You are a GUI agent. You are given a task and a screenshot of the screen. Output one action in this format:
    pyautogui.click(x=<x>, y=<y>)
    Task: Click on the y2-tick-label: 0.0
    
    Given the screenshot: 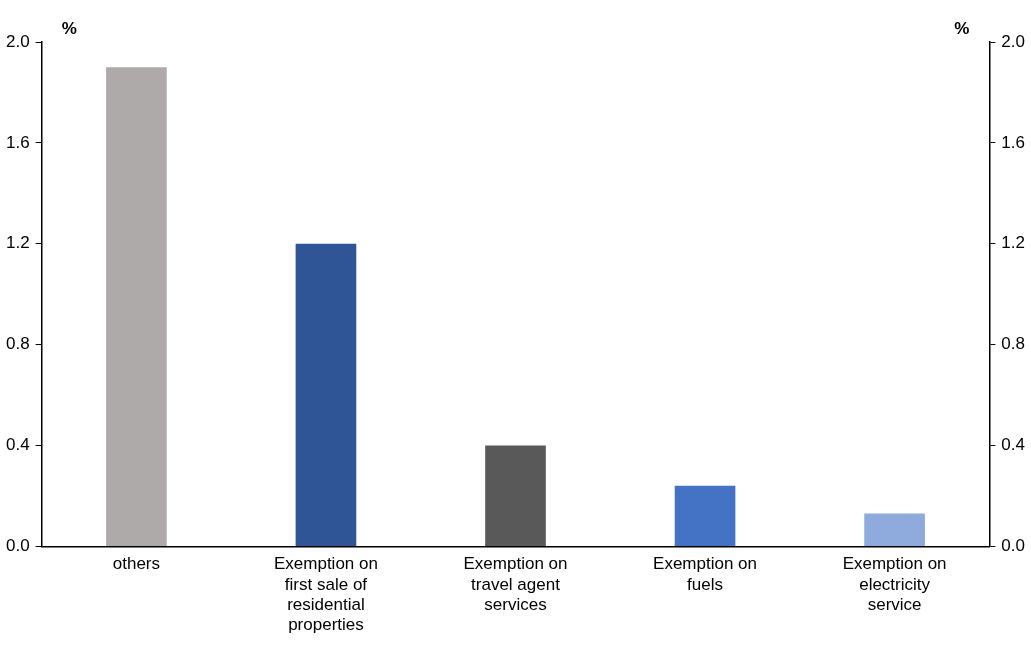 What is the action you would take?
    pyautogui.click(x=1013, y=546)
    